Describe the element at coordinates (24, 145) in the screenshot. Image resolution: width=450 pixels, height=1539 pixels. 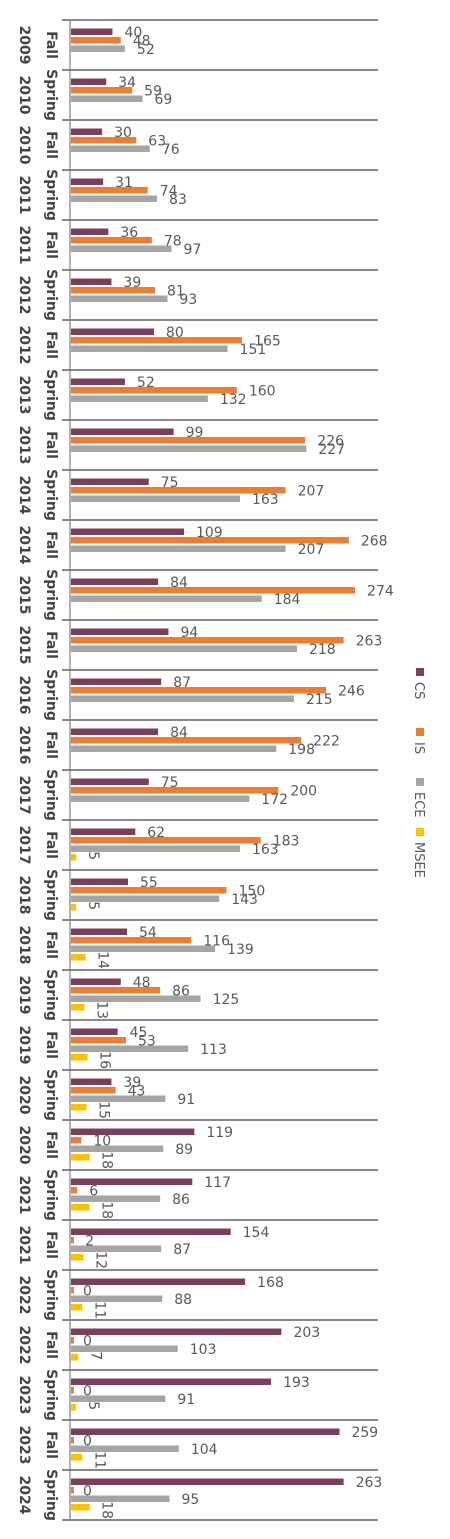
I see `category-tick-label: 2010` at that location.